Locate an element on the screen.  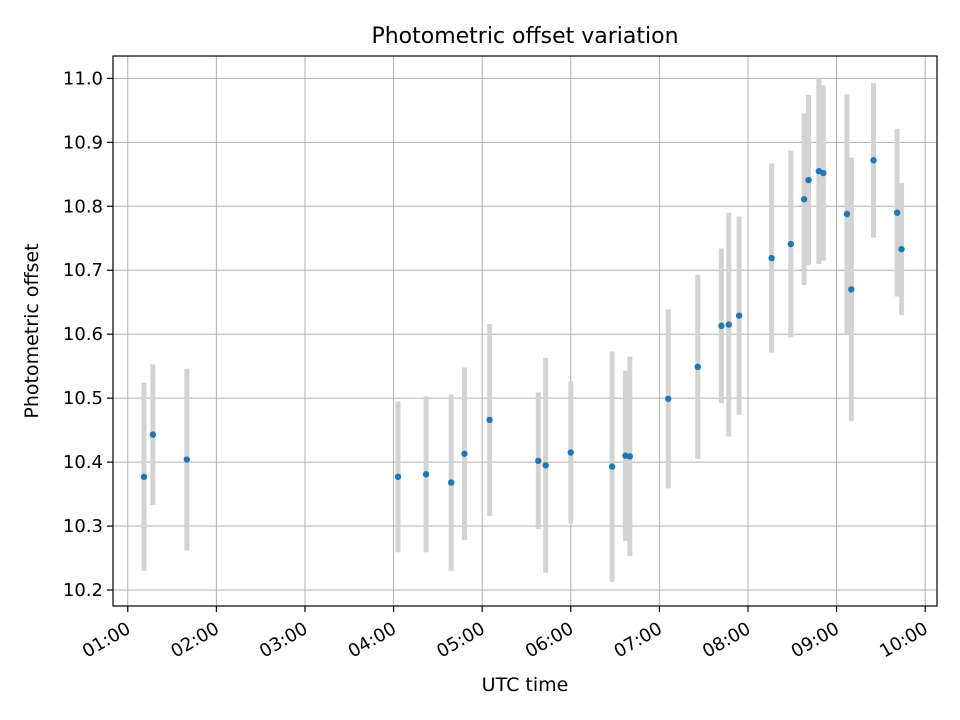
y-axis-ticks: 10.2 10.3 10.4 10.5 10.6 10.7 10.8 10.9 11.0 is located at coordinates (88, 334).